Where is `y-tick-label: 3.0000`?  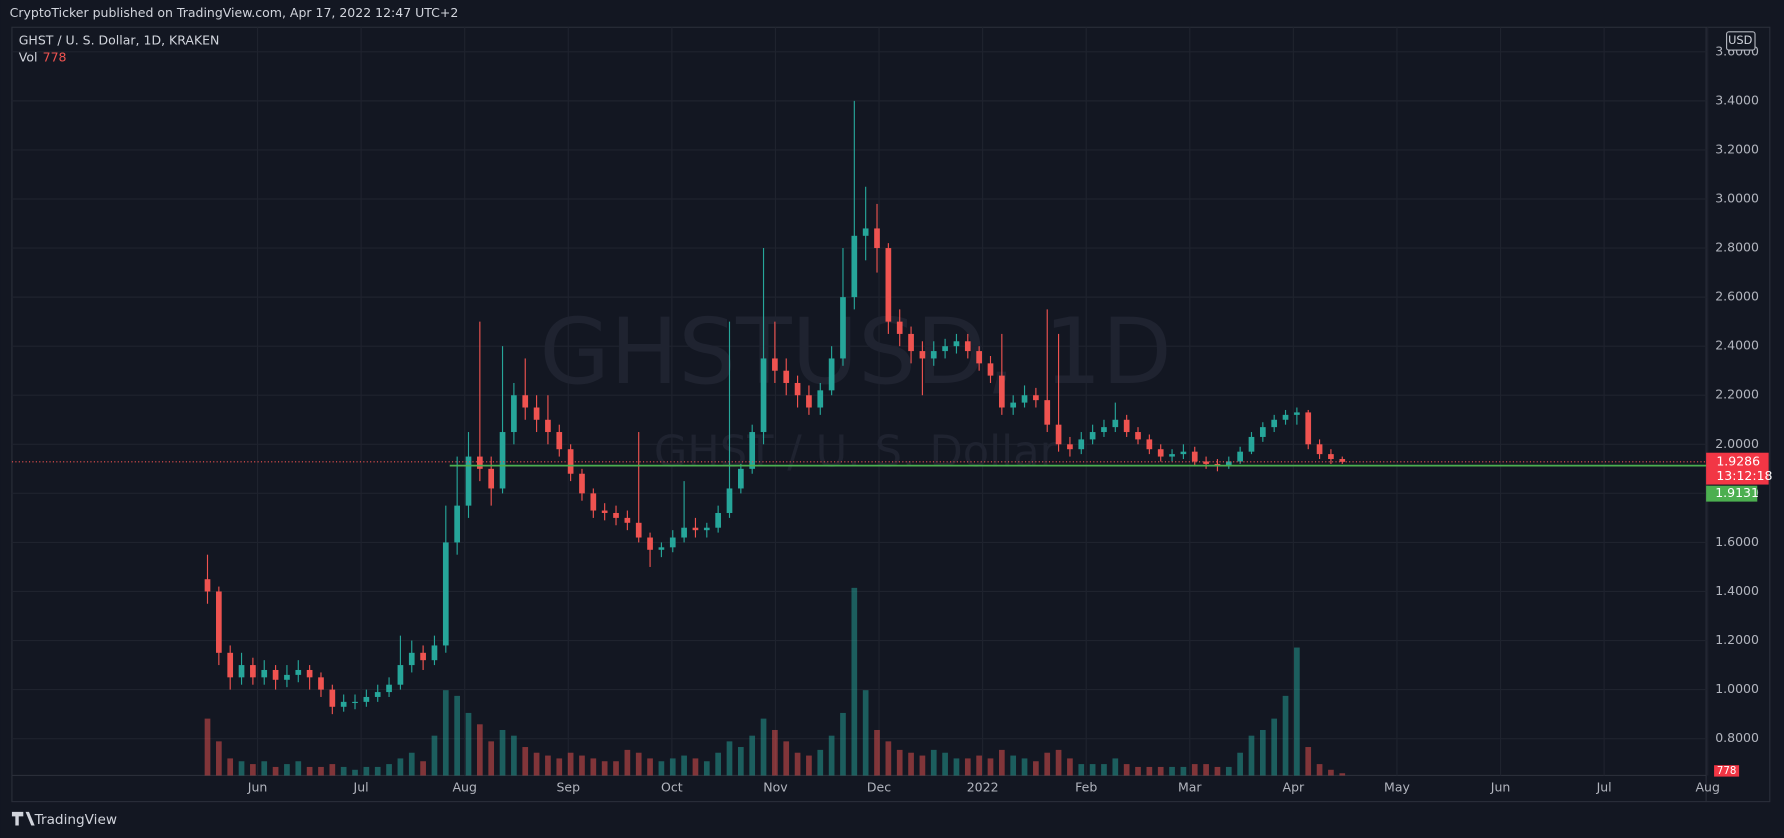 y-tick-label: 3.0000 is located at coordinates (1737, 198).